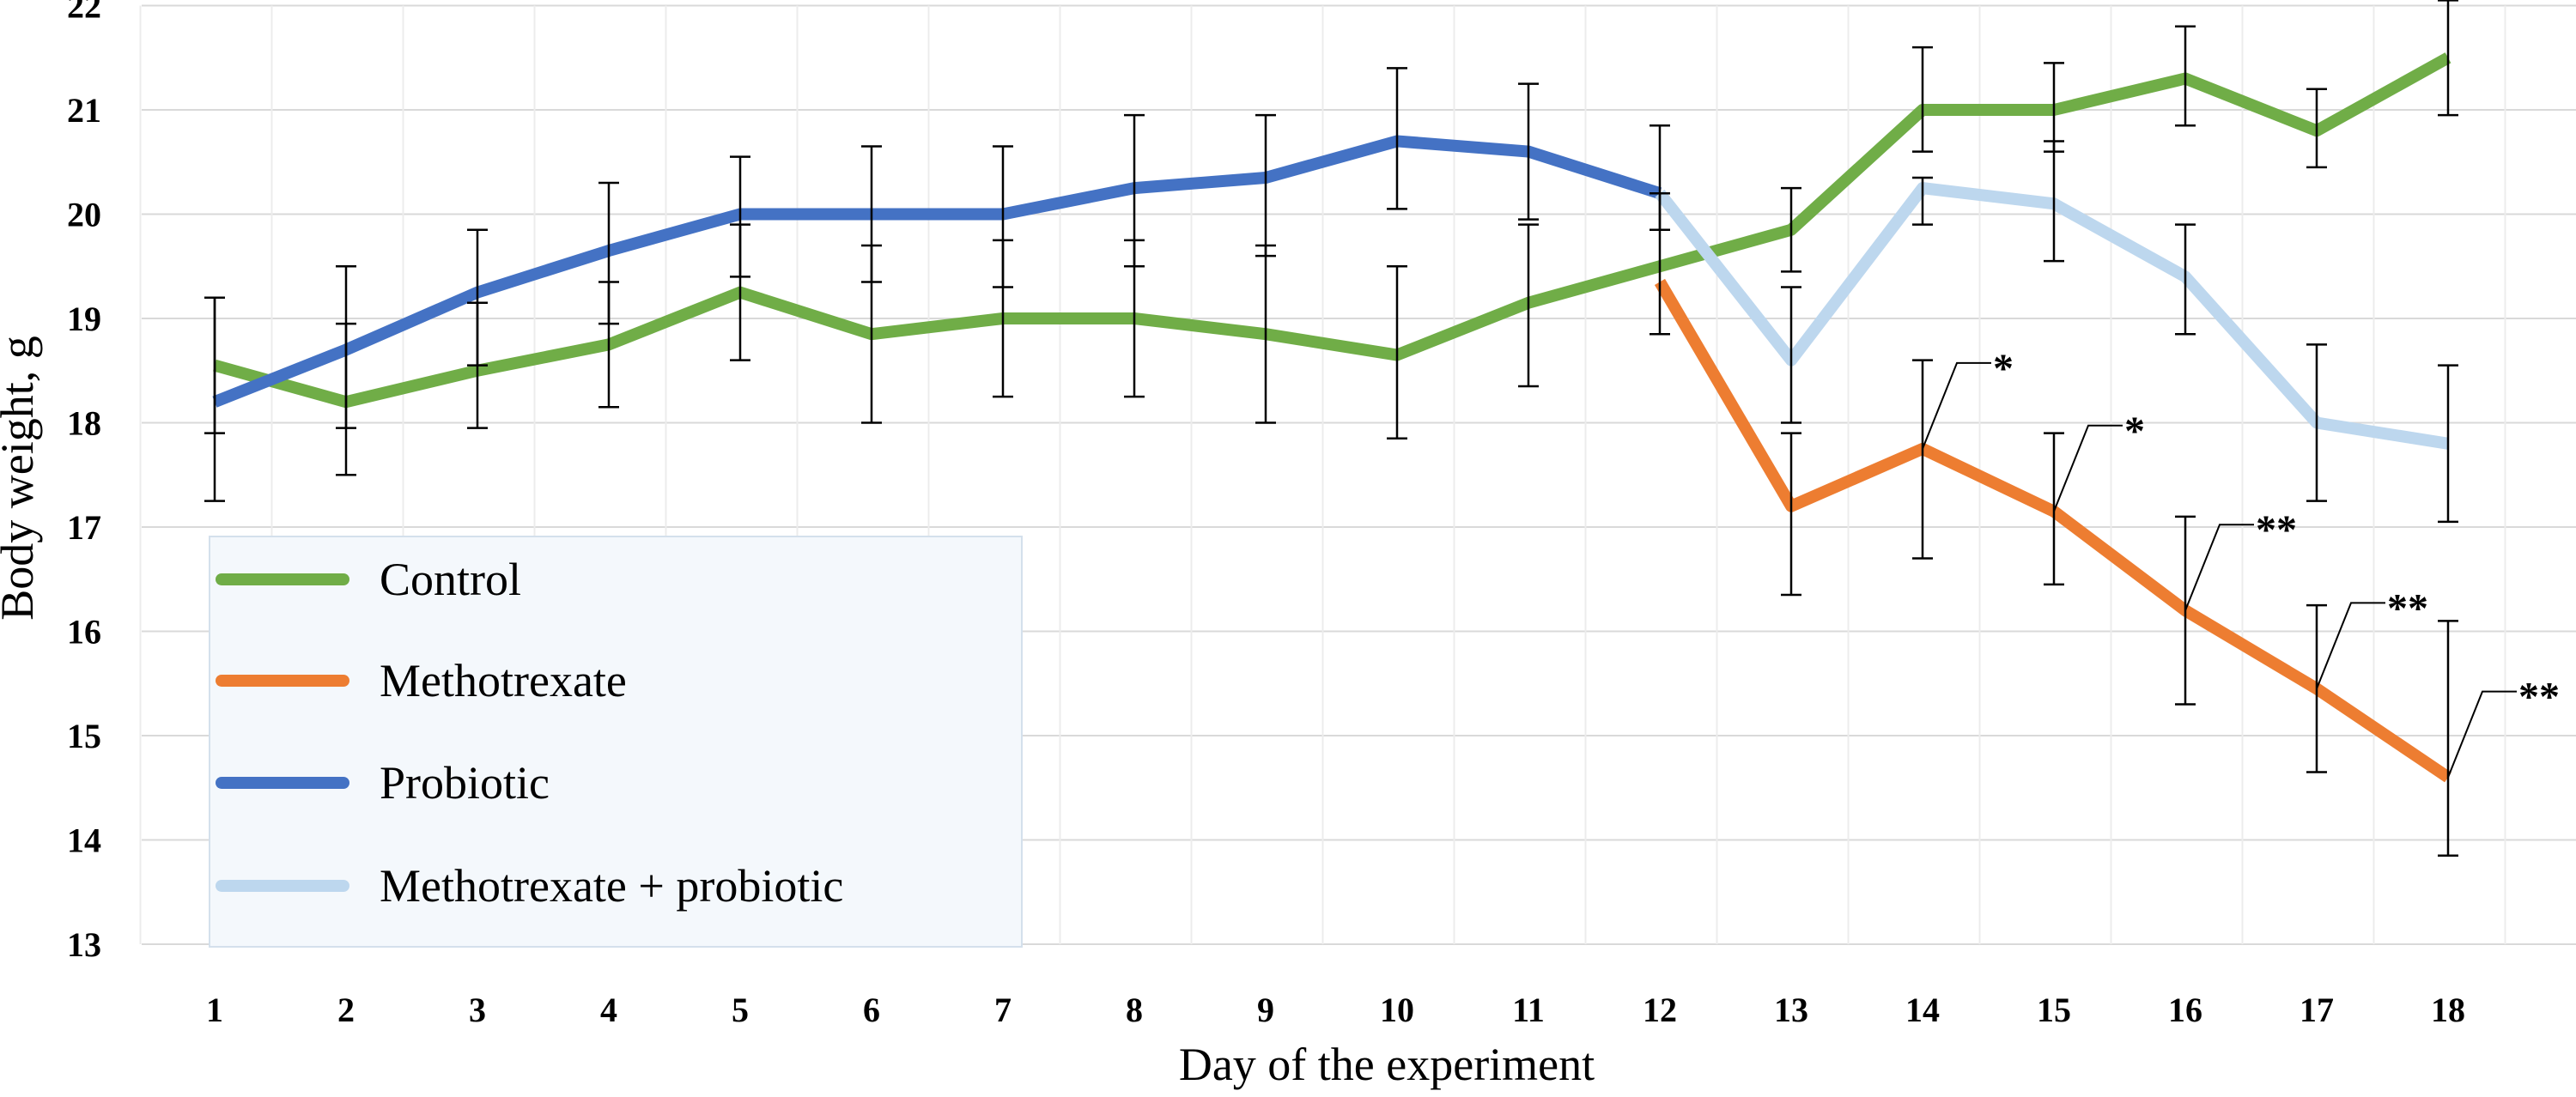 The height and width of the screenshot is (1097, 2576). Describe the element at coordinates (1335, 1010) in the screenshot. I see `x-axis-ticks: 1 2 3 4 5 6 7 8 9 10 11 12 13 14 15 16 17 18` at that location.